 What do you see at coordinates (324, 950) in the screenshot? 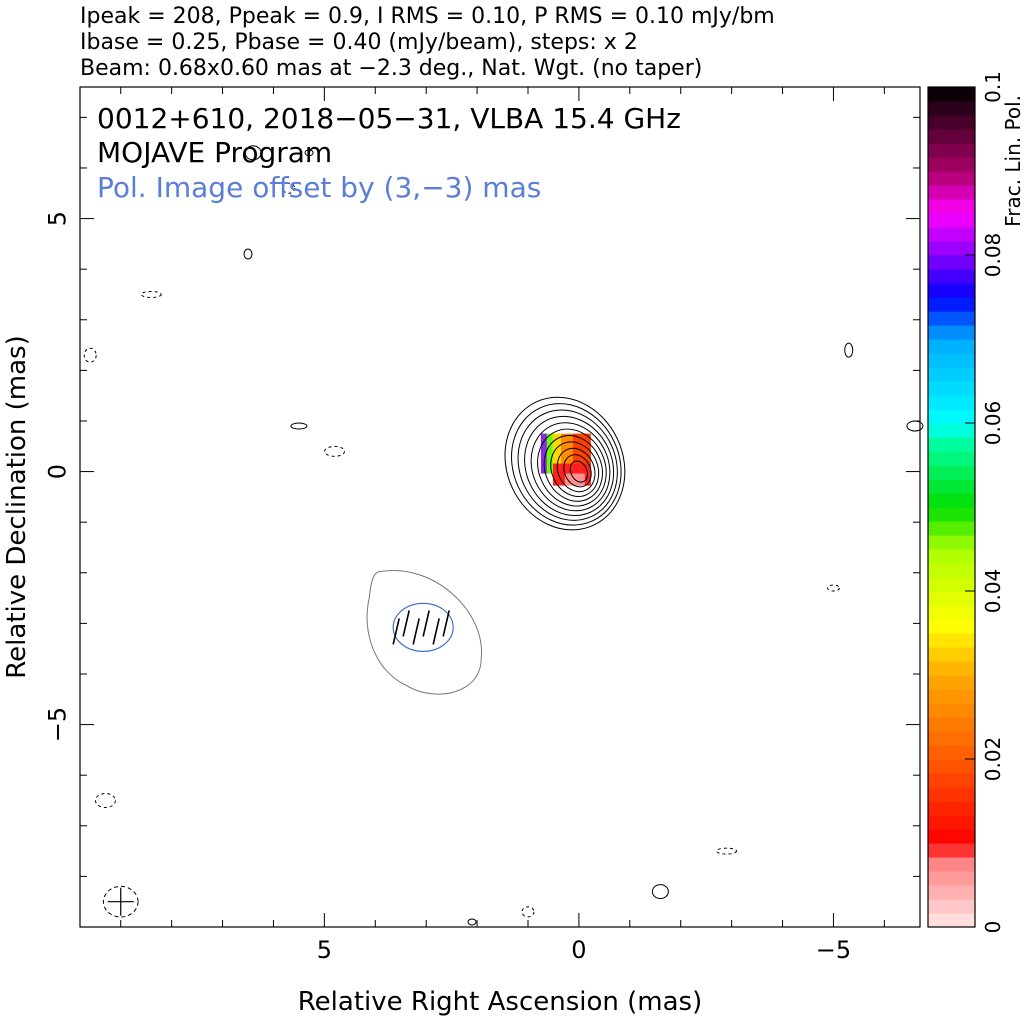
I see `x-tick-label: 5` at bounding box center [324, 950].